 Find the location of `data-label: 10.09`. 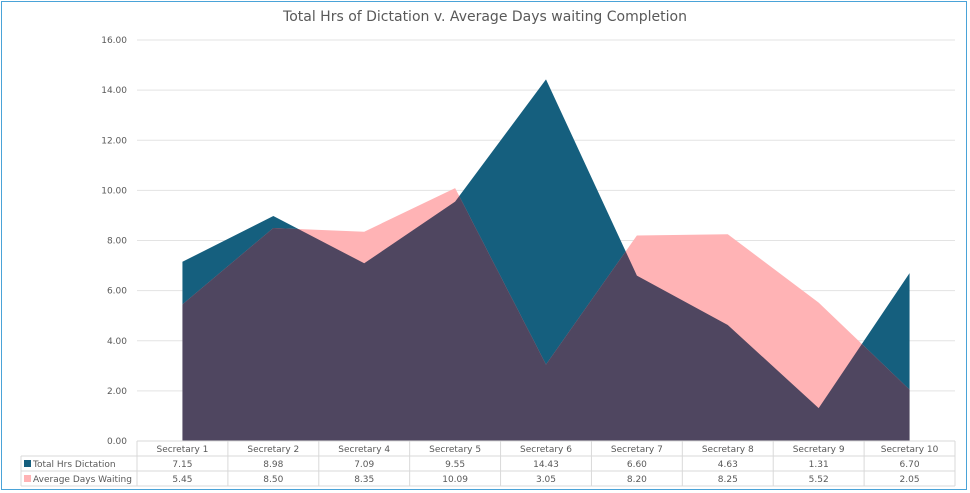

data-label: 10.09 is located at coordinates (455, 480).